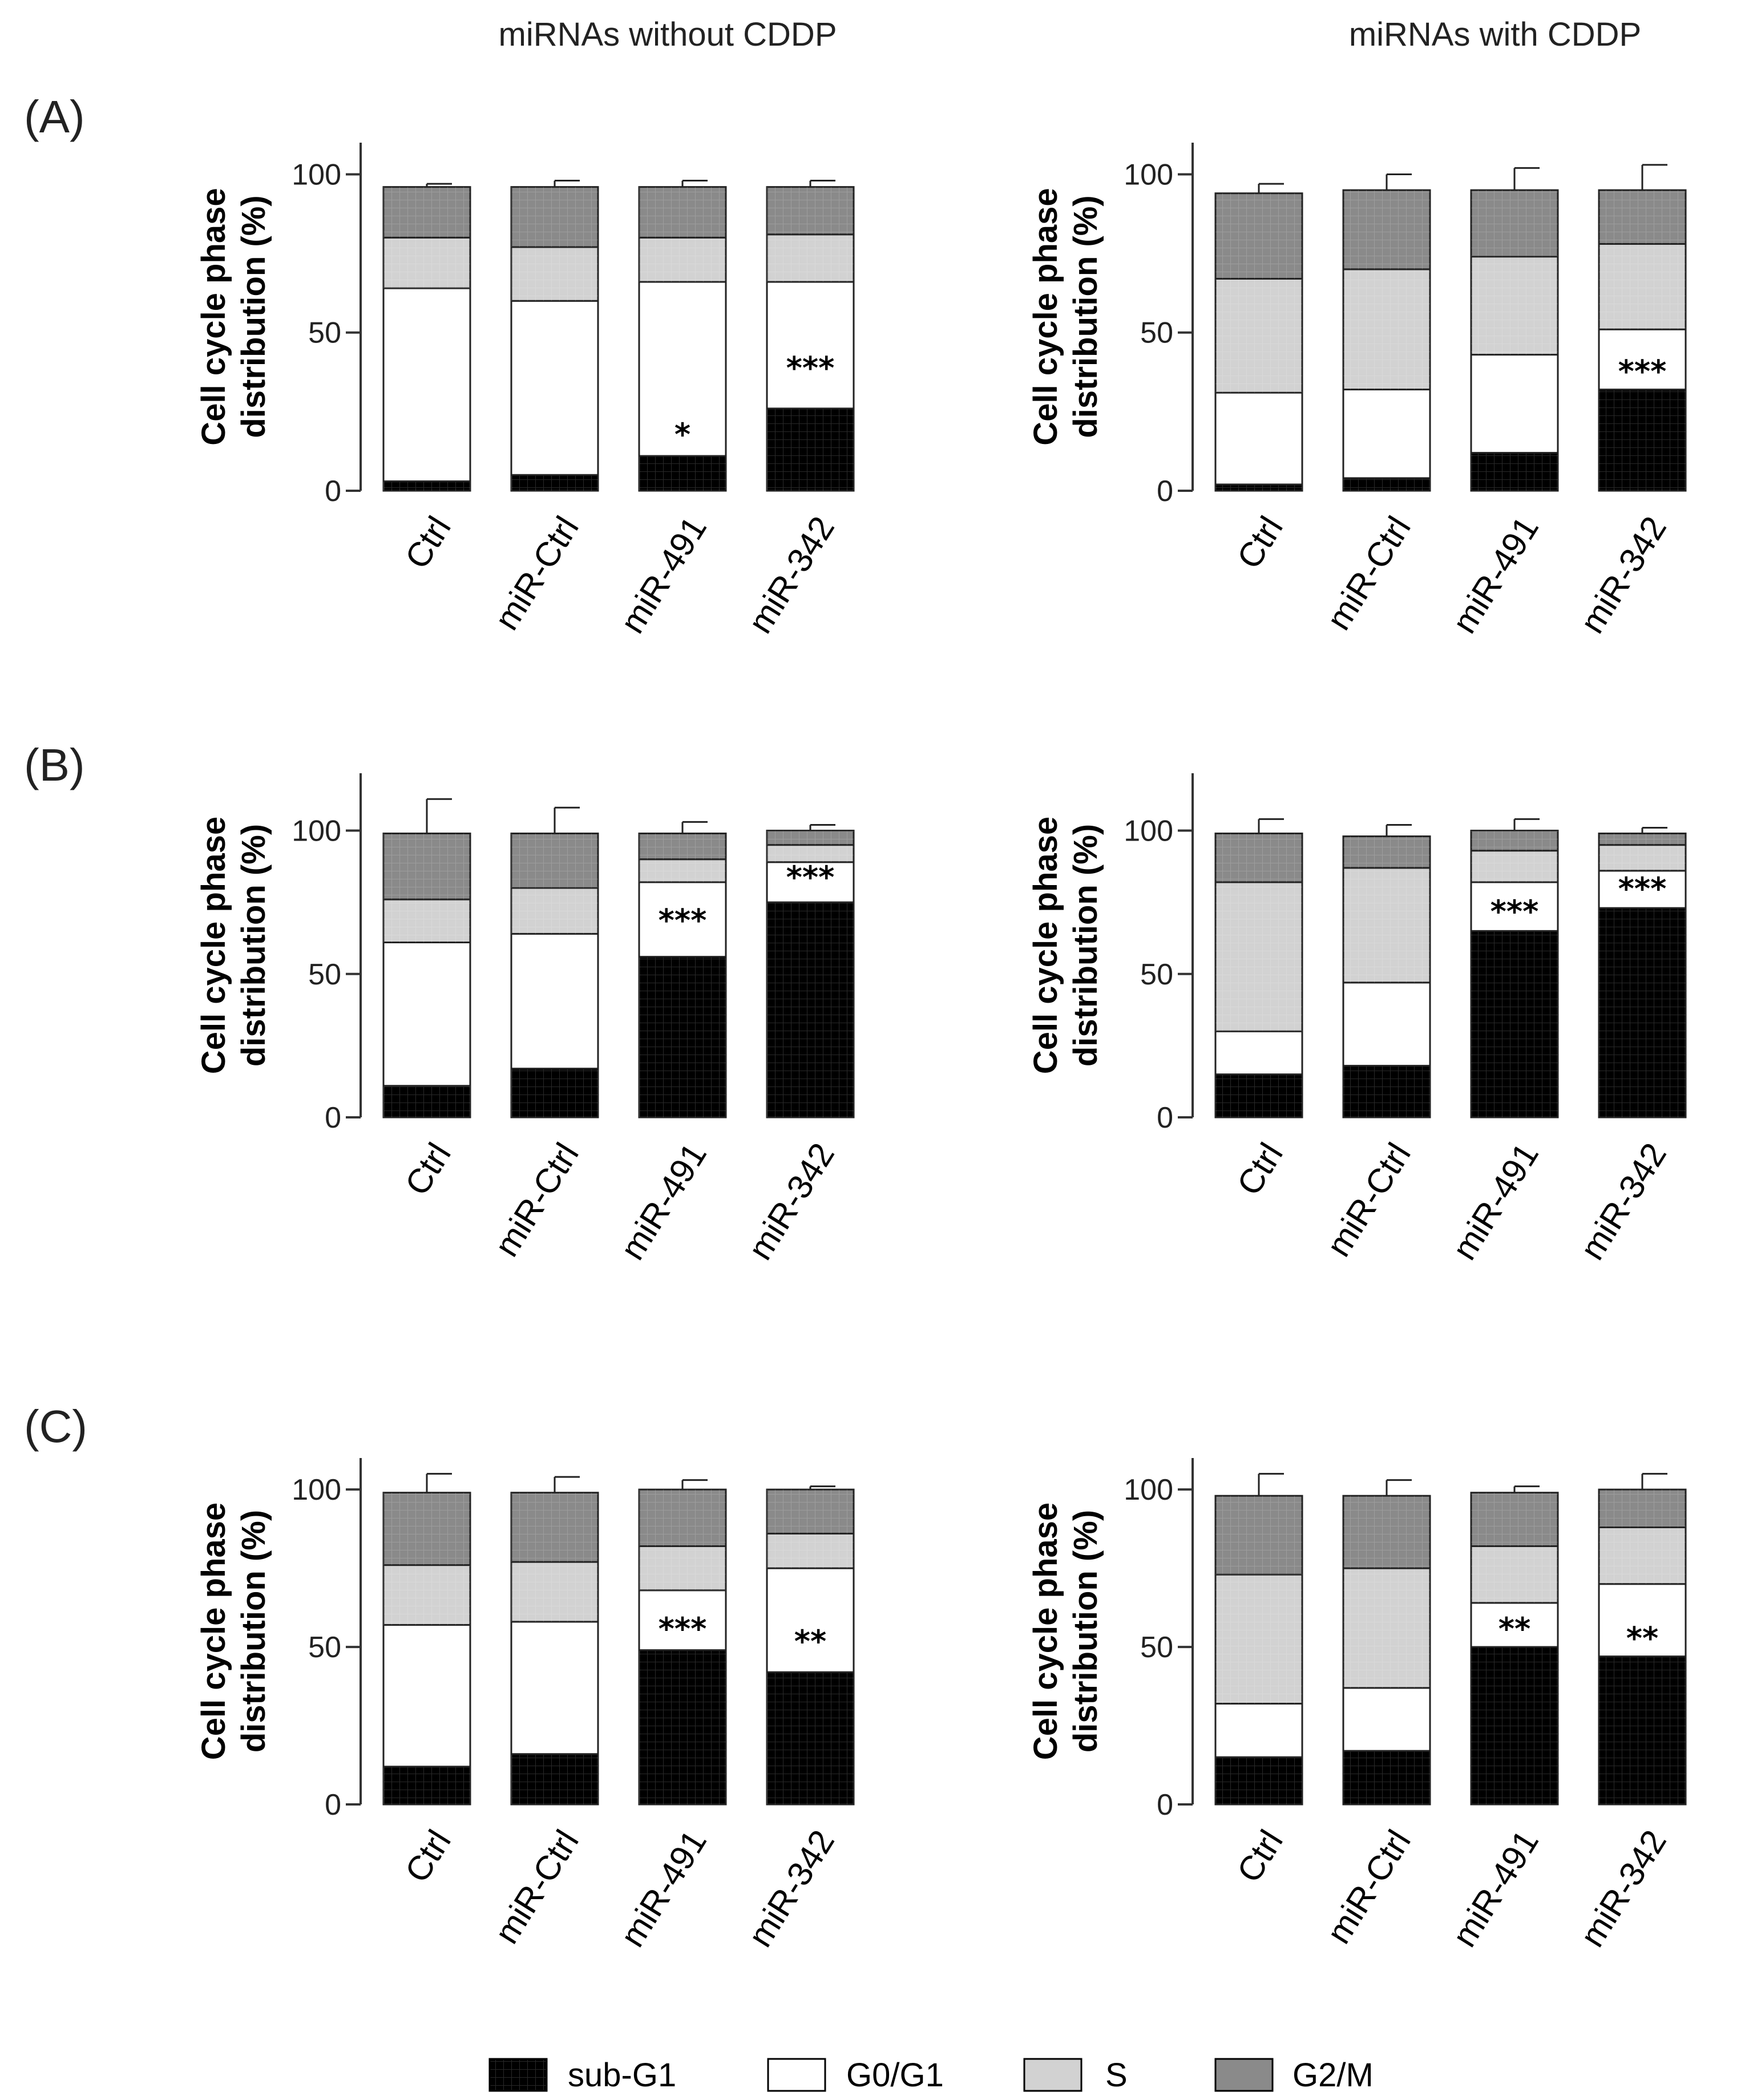 The height and width of the screenshot is (2100, 1753). I want to click on legend-item-g0g1: G0/G1, so click(856, 2075).